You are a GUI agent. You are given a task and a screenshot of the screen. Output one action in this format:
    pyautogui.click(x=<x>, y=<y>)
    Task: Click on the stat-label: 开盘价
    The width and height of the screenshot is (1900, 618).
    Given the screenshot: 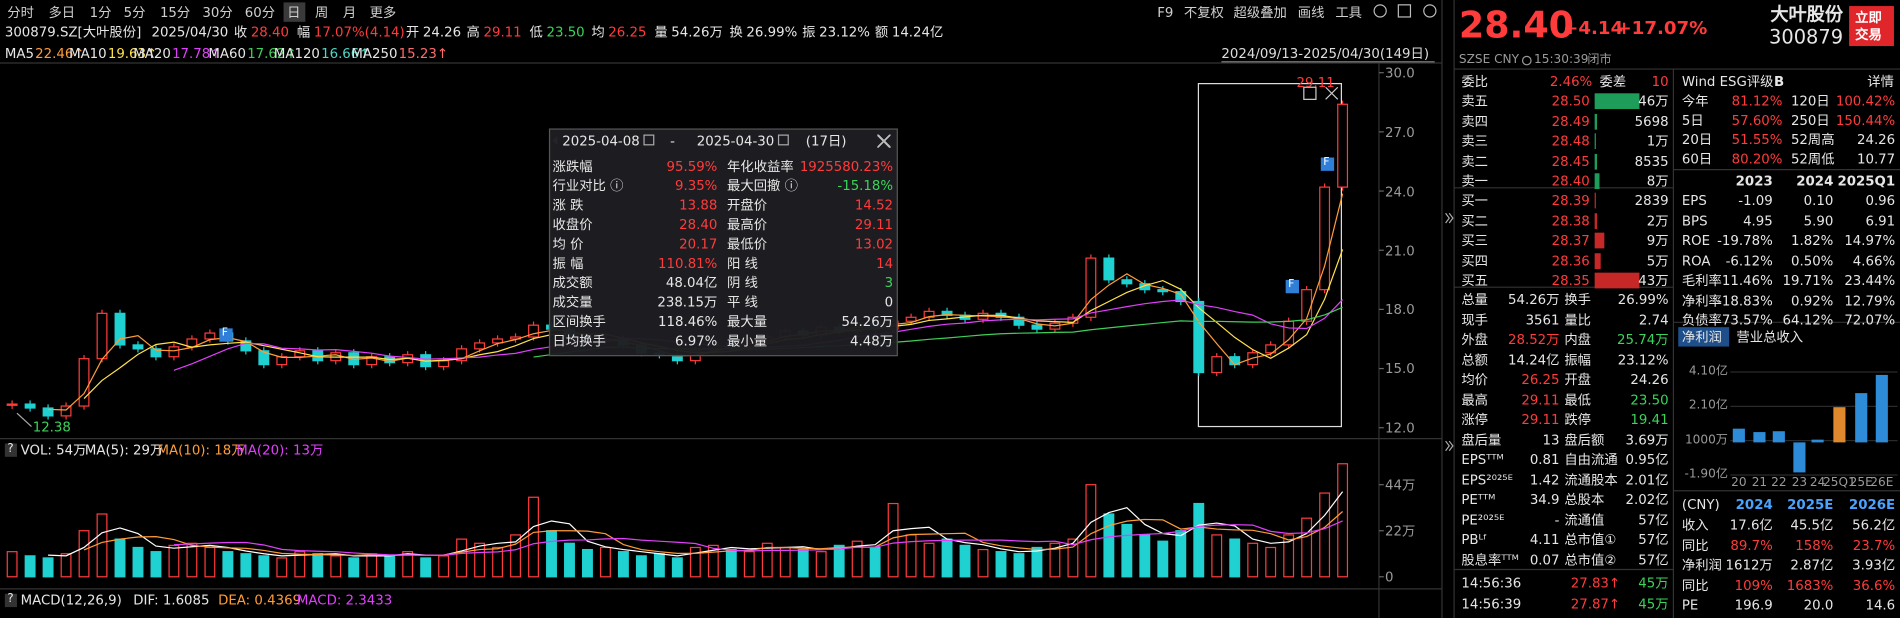 What is the action you would take?
    pyautogui.click(x=747, y=205)
    